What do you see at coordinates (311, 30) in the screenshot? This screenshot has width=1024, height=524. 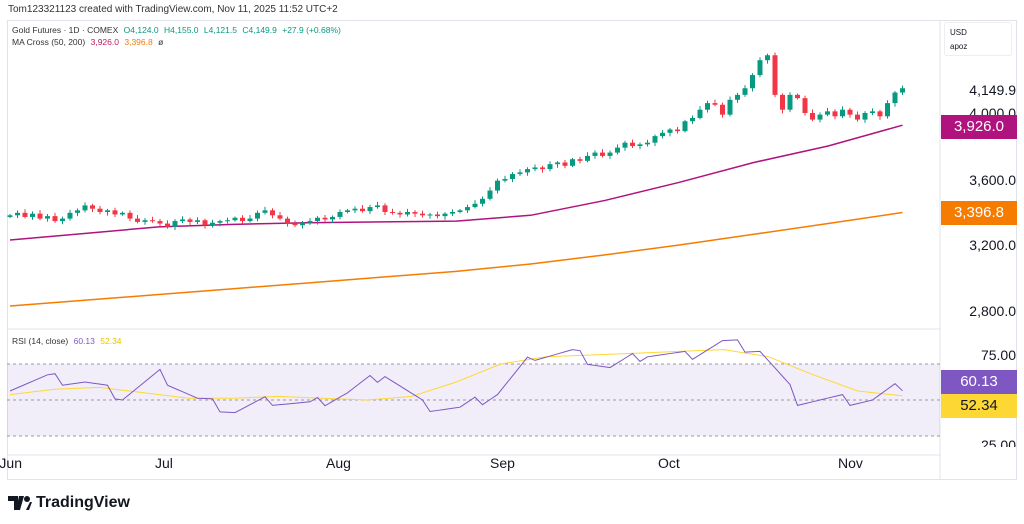 I see `change-value: +27.9 (+0.68%)` at bounding box center [311, 30].